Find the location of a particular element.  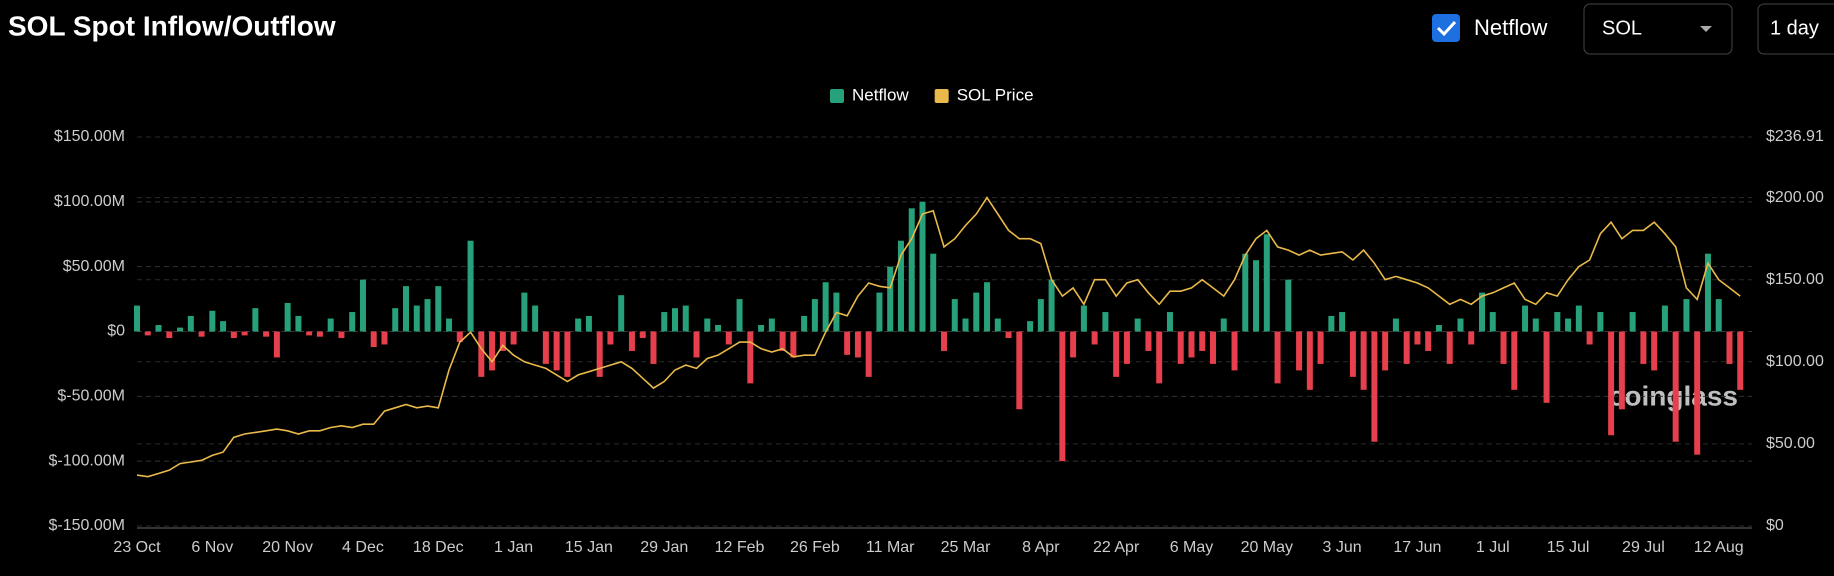

legend-swatch is located at coordinates (837, 96).